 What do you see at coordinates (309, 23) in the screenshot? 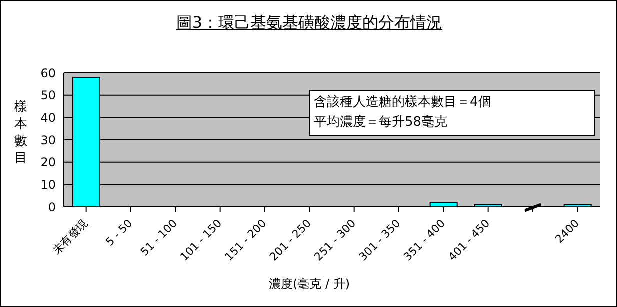
I see `chart-title: 圖3：環己基氨基磺酸濃度的分布情況` at bounding box center [309, 23].